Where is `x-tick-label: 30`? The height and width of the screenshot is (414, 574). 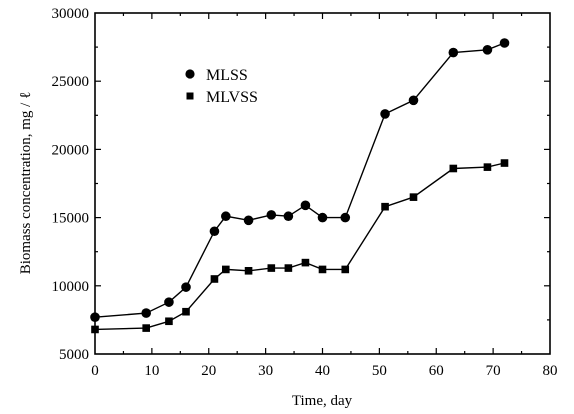 x-tick-label: 30 is located at coordinates (265, 371).